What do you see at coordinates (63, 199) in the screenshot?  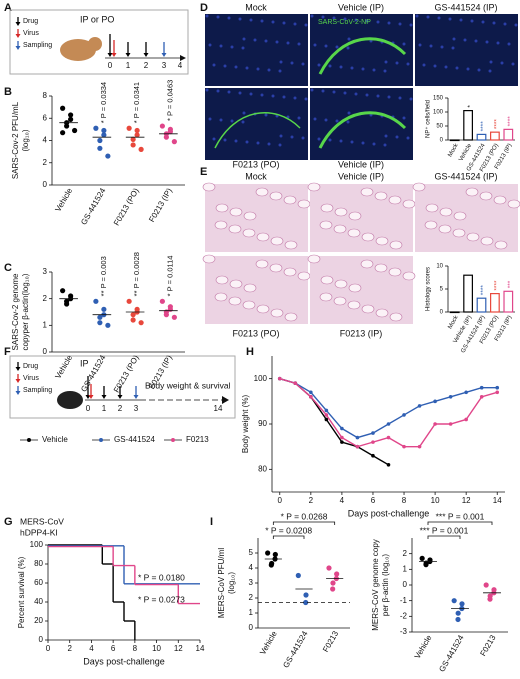 I see `x-tick-label: Vehicle` at bounding box center [63, 199].